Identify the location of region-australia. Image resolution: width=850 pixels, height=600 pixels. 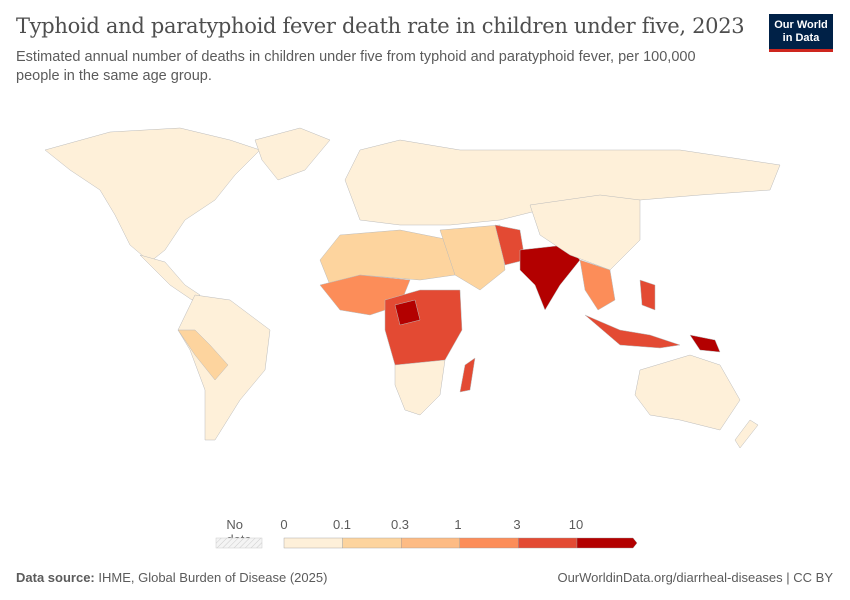
(687, 392).